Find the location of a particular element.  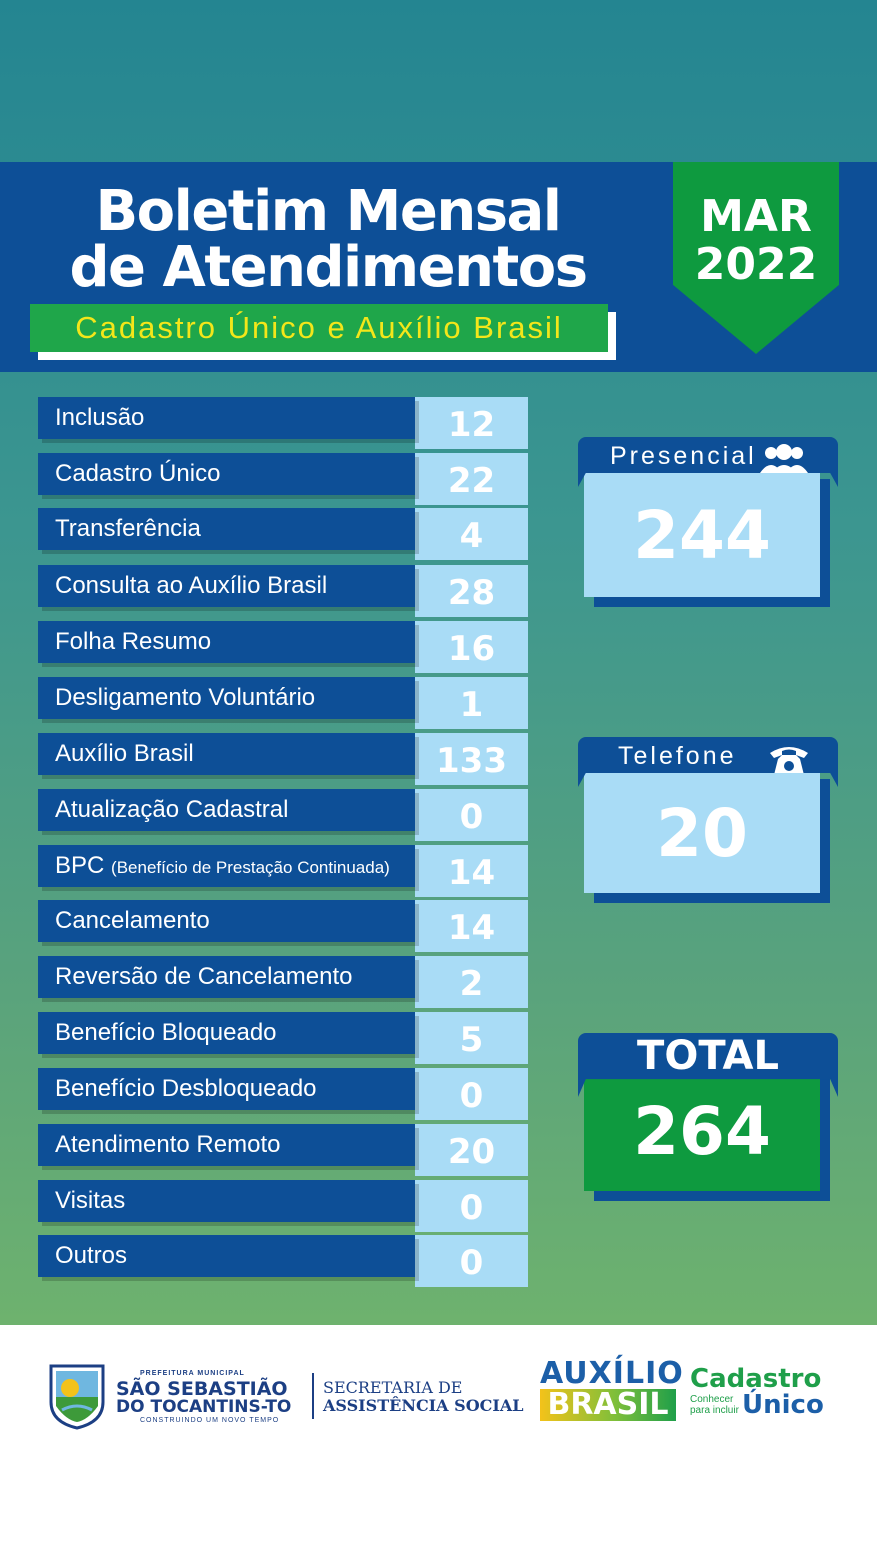

row-value: 4 is located at coordinates (471, 534).